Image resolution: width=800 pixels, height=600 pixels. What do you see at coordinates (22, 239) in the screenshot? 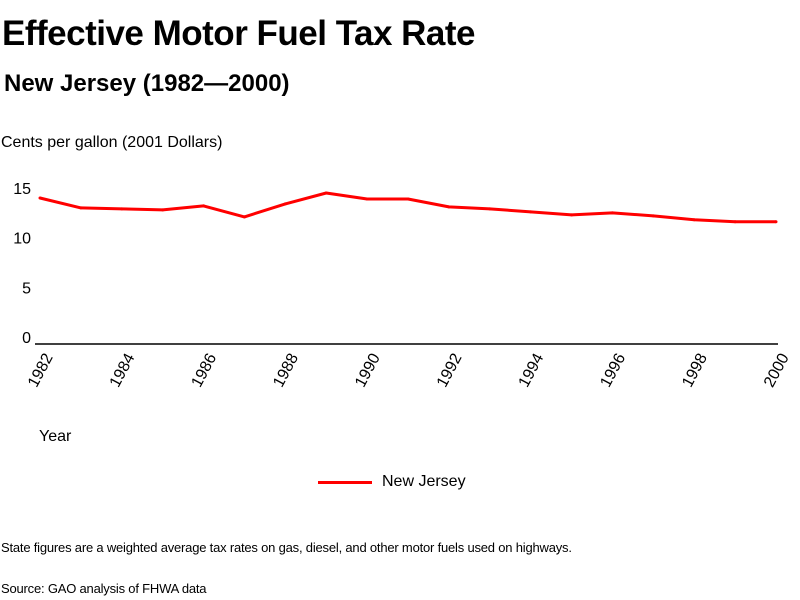
I see `y-tick-label: 10` at bounding box center [22, 239].